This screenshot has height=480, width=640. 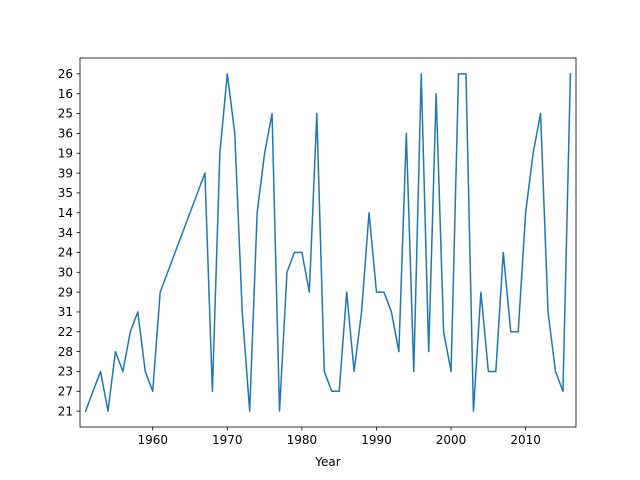 I want to click on x-tick-label: 2000, so click(x=451, y=440).